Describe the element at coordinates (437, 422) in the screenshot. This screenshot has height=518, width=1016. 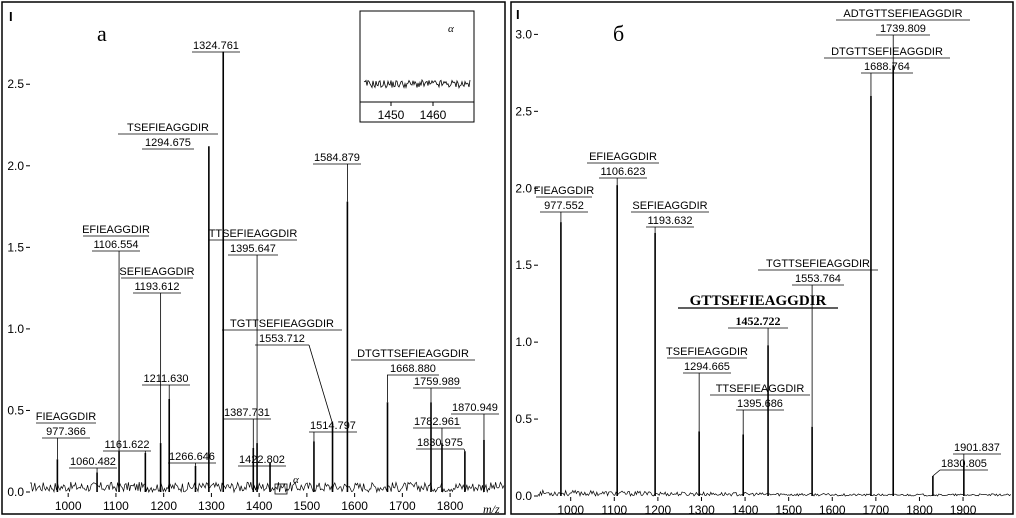
I see `mass-label: 1782.961` at that location.